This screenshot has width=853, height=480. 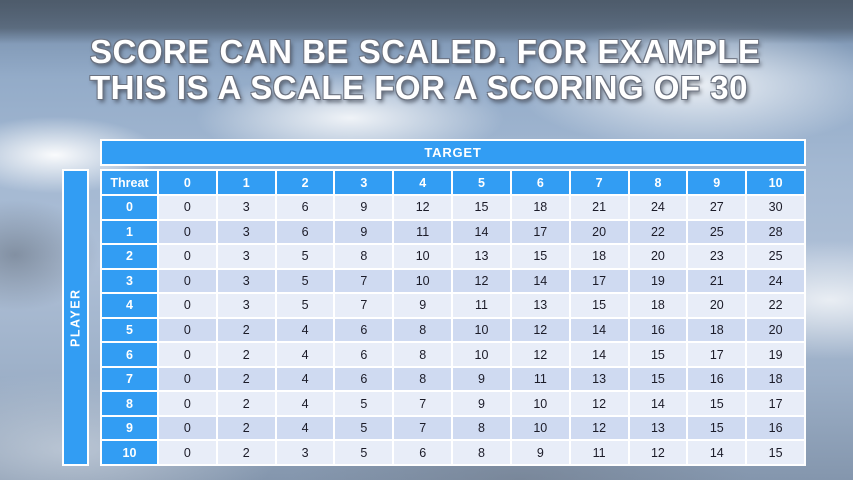 What do you see at coordinates (246, 182) in the screenshot?
I see `target-column-header: 1` at bounding box center [246, 182].